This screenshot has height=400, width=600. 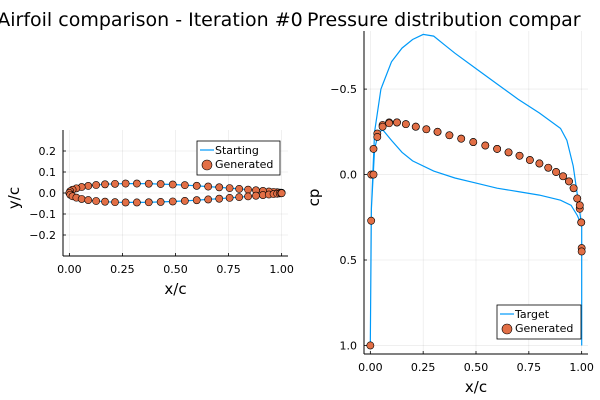 I want to click on legend-label: Target, so click(x=532, y=314).